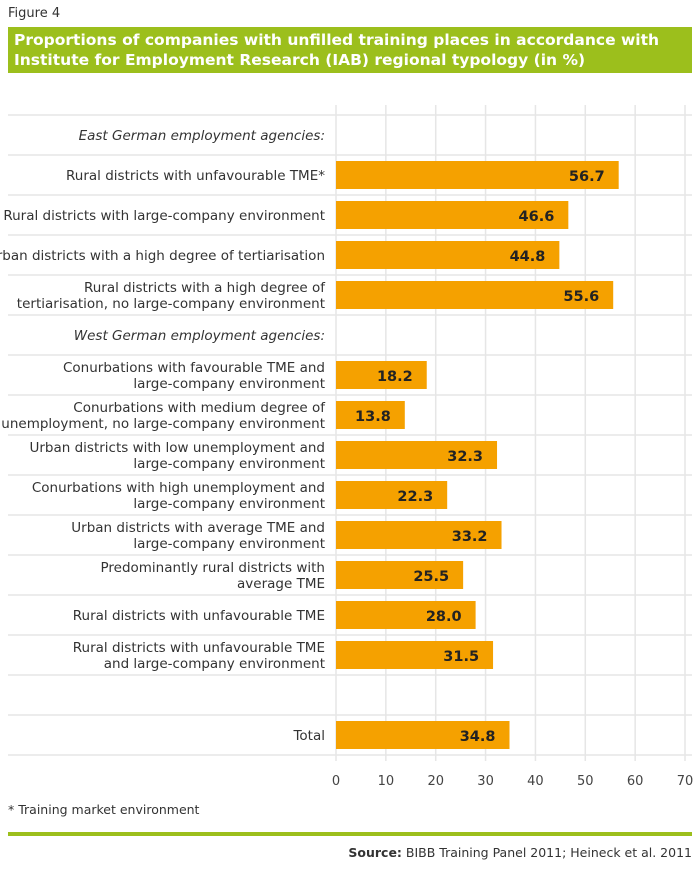 The height and width of the screenshot is (870, 700). Describe the element at coordinates (178, 488) in the screenshot. I see `category-label: Conurbations with high unemployment and` at that location.